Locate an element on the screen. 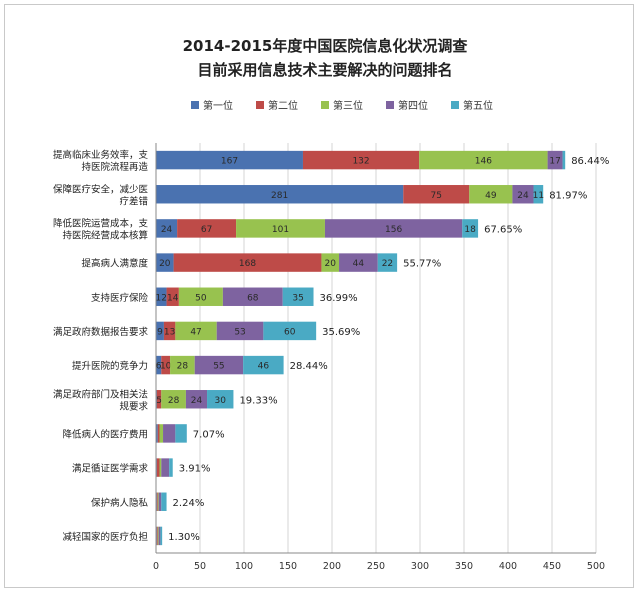 The image size is (640, 594). category-label-7: 提升医院的竞争力 is located at coordinates (110, 366).